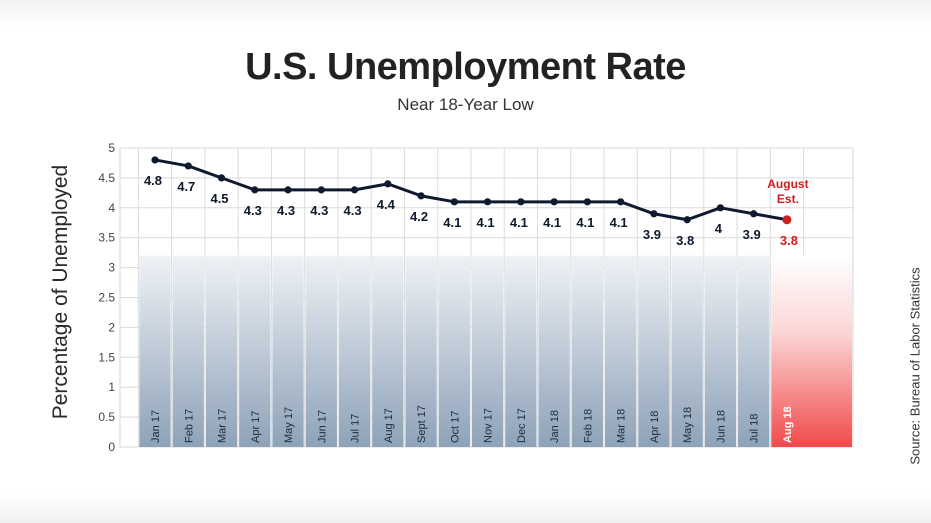  I want to click on series-line-group, so click(471, 190).